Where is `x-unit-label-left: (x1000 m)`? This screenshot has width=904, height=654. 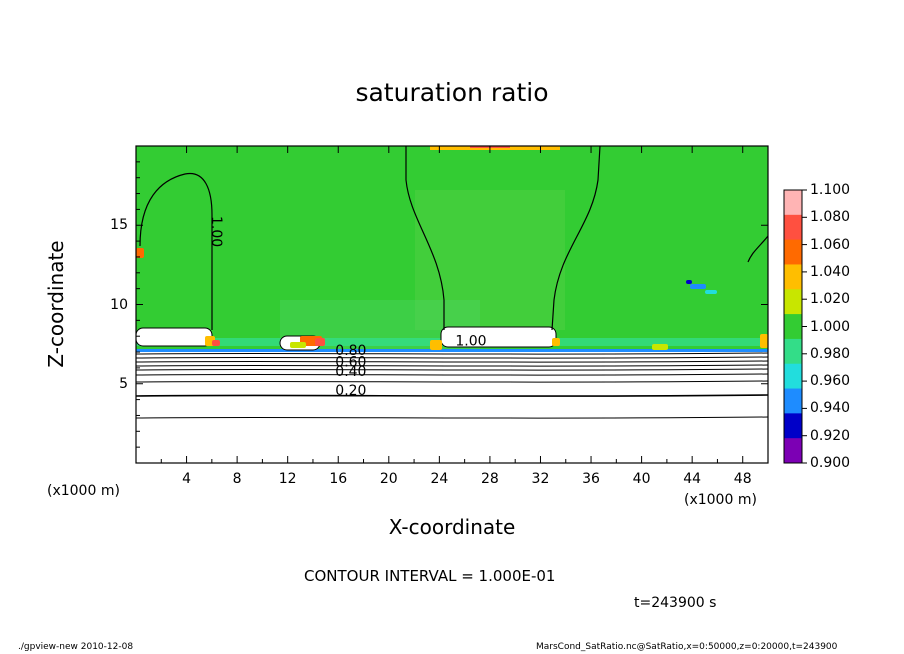 x-unit-label-left: (x1000 m) is located at coordinates (83, 491).